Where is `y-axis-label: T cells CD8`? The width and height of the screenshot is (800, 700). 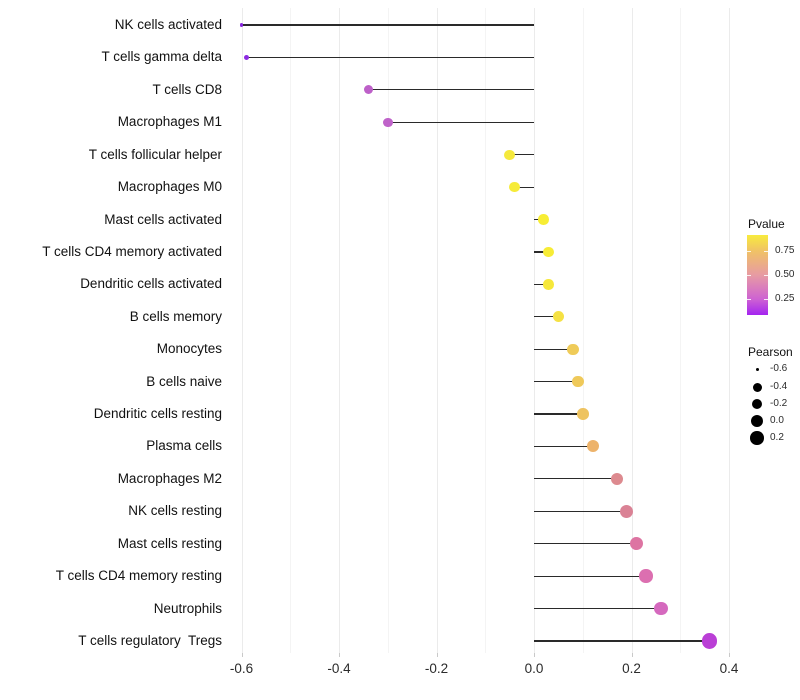
y-axis-label: T cells CD8 is located at coordinates (187, 89).